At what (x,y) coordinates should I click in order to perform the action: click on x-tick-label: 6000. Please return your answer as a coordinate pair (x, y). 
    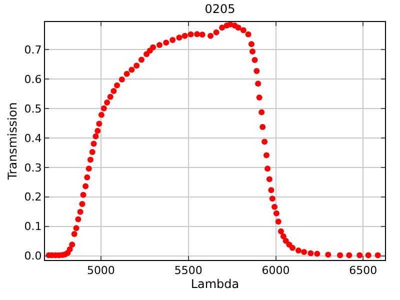
    Looking at the image, I should click on (276, 271).